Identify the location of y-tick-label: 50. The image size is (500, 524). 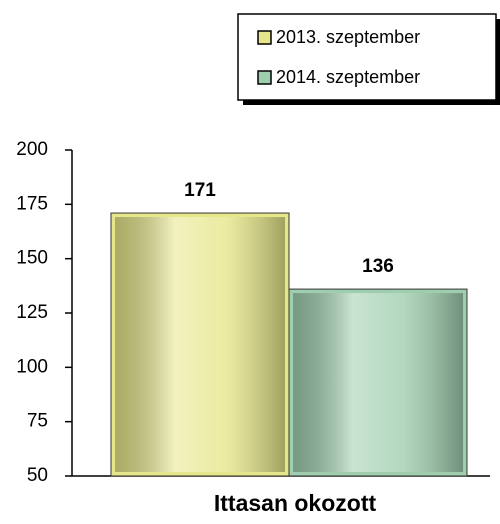
(37, 475).